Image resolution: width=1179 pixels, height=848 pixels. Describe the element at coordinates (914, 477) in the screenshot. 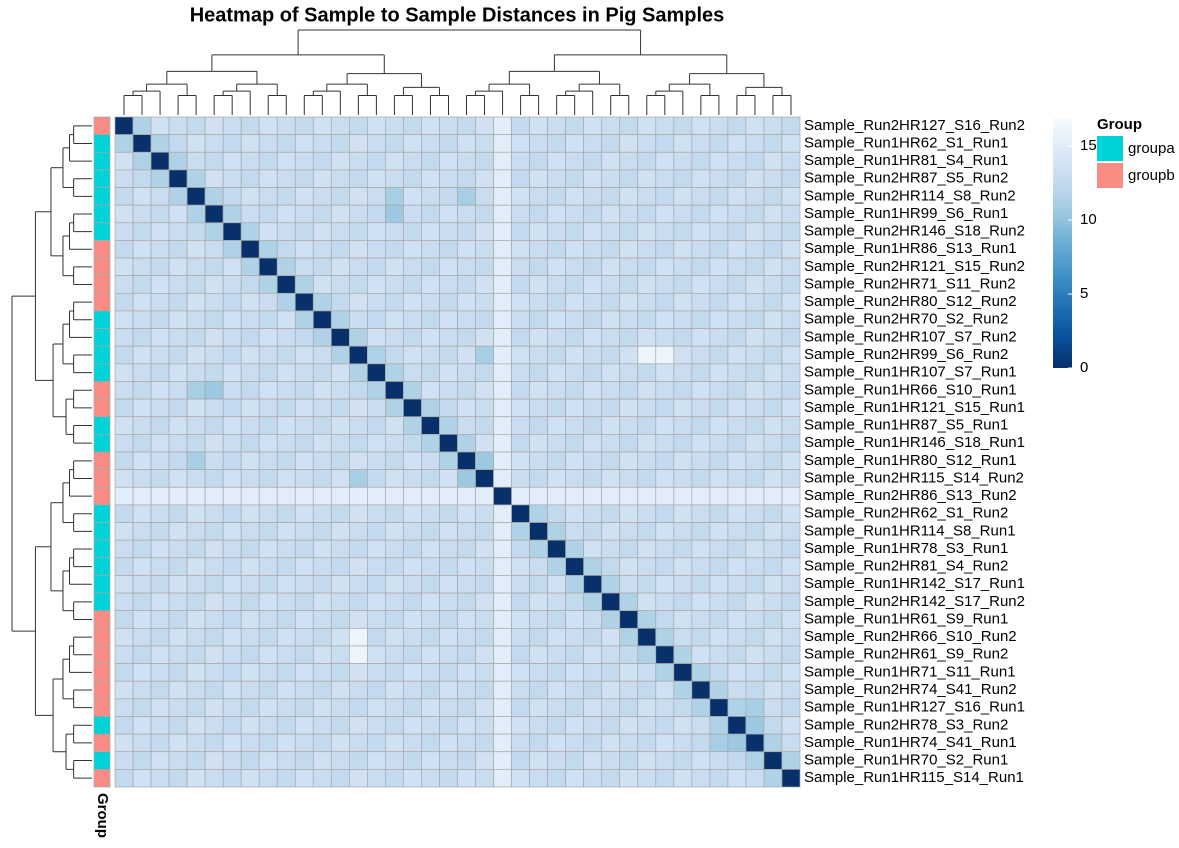

I see `row-label: Sample_Run2HR115_S14_Run2` at that location.